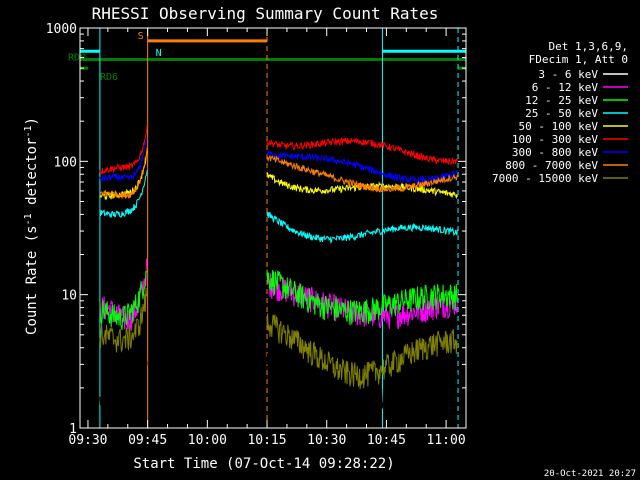  I want to click on legend-entry: 25 - 50 keV, so click(561, 113).